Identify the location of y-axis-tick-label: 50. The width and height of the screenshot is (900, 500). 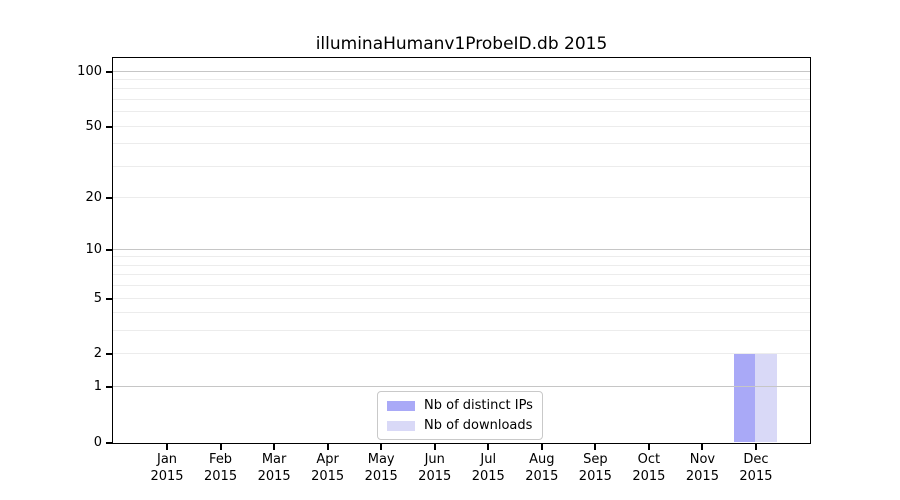
(93, 126).